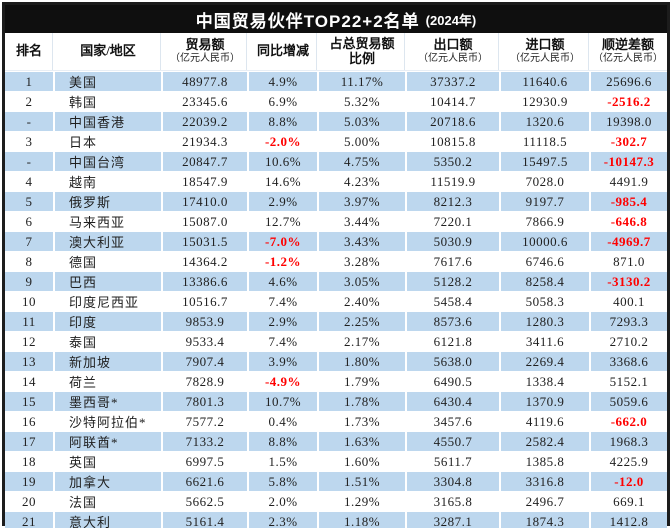  I want to click on cell-trade-share: 3.28%, so click(363, 261).